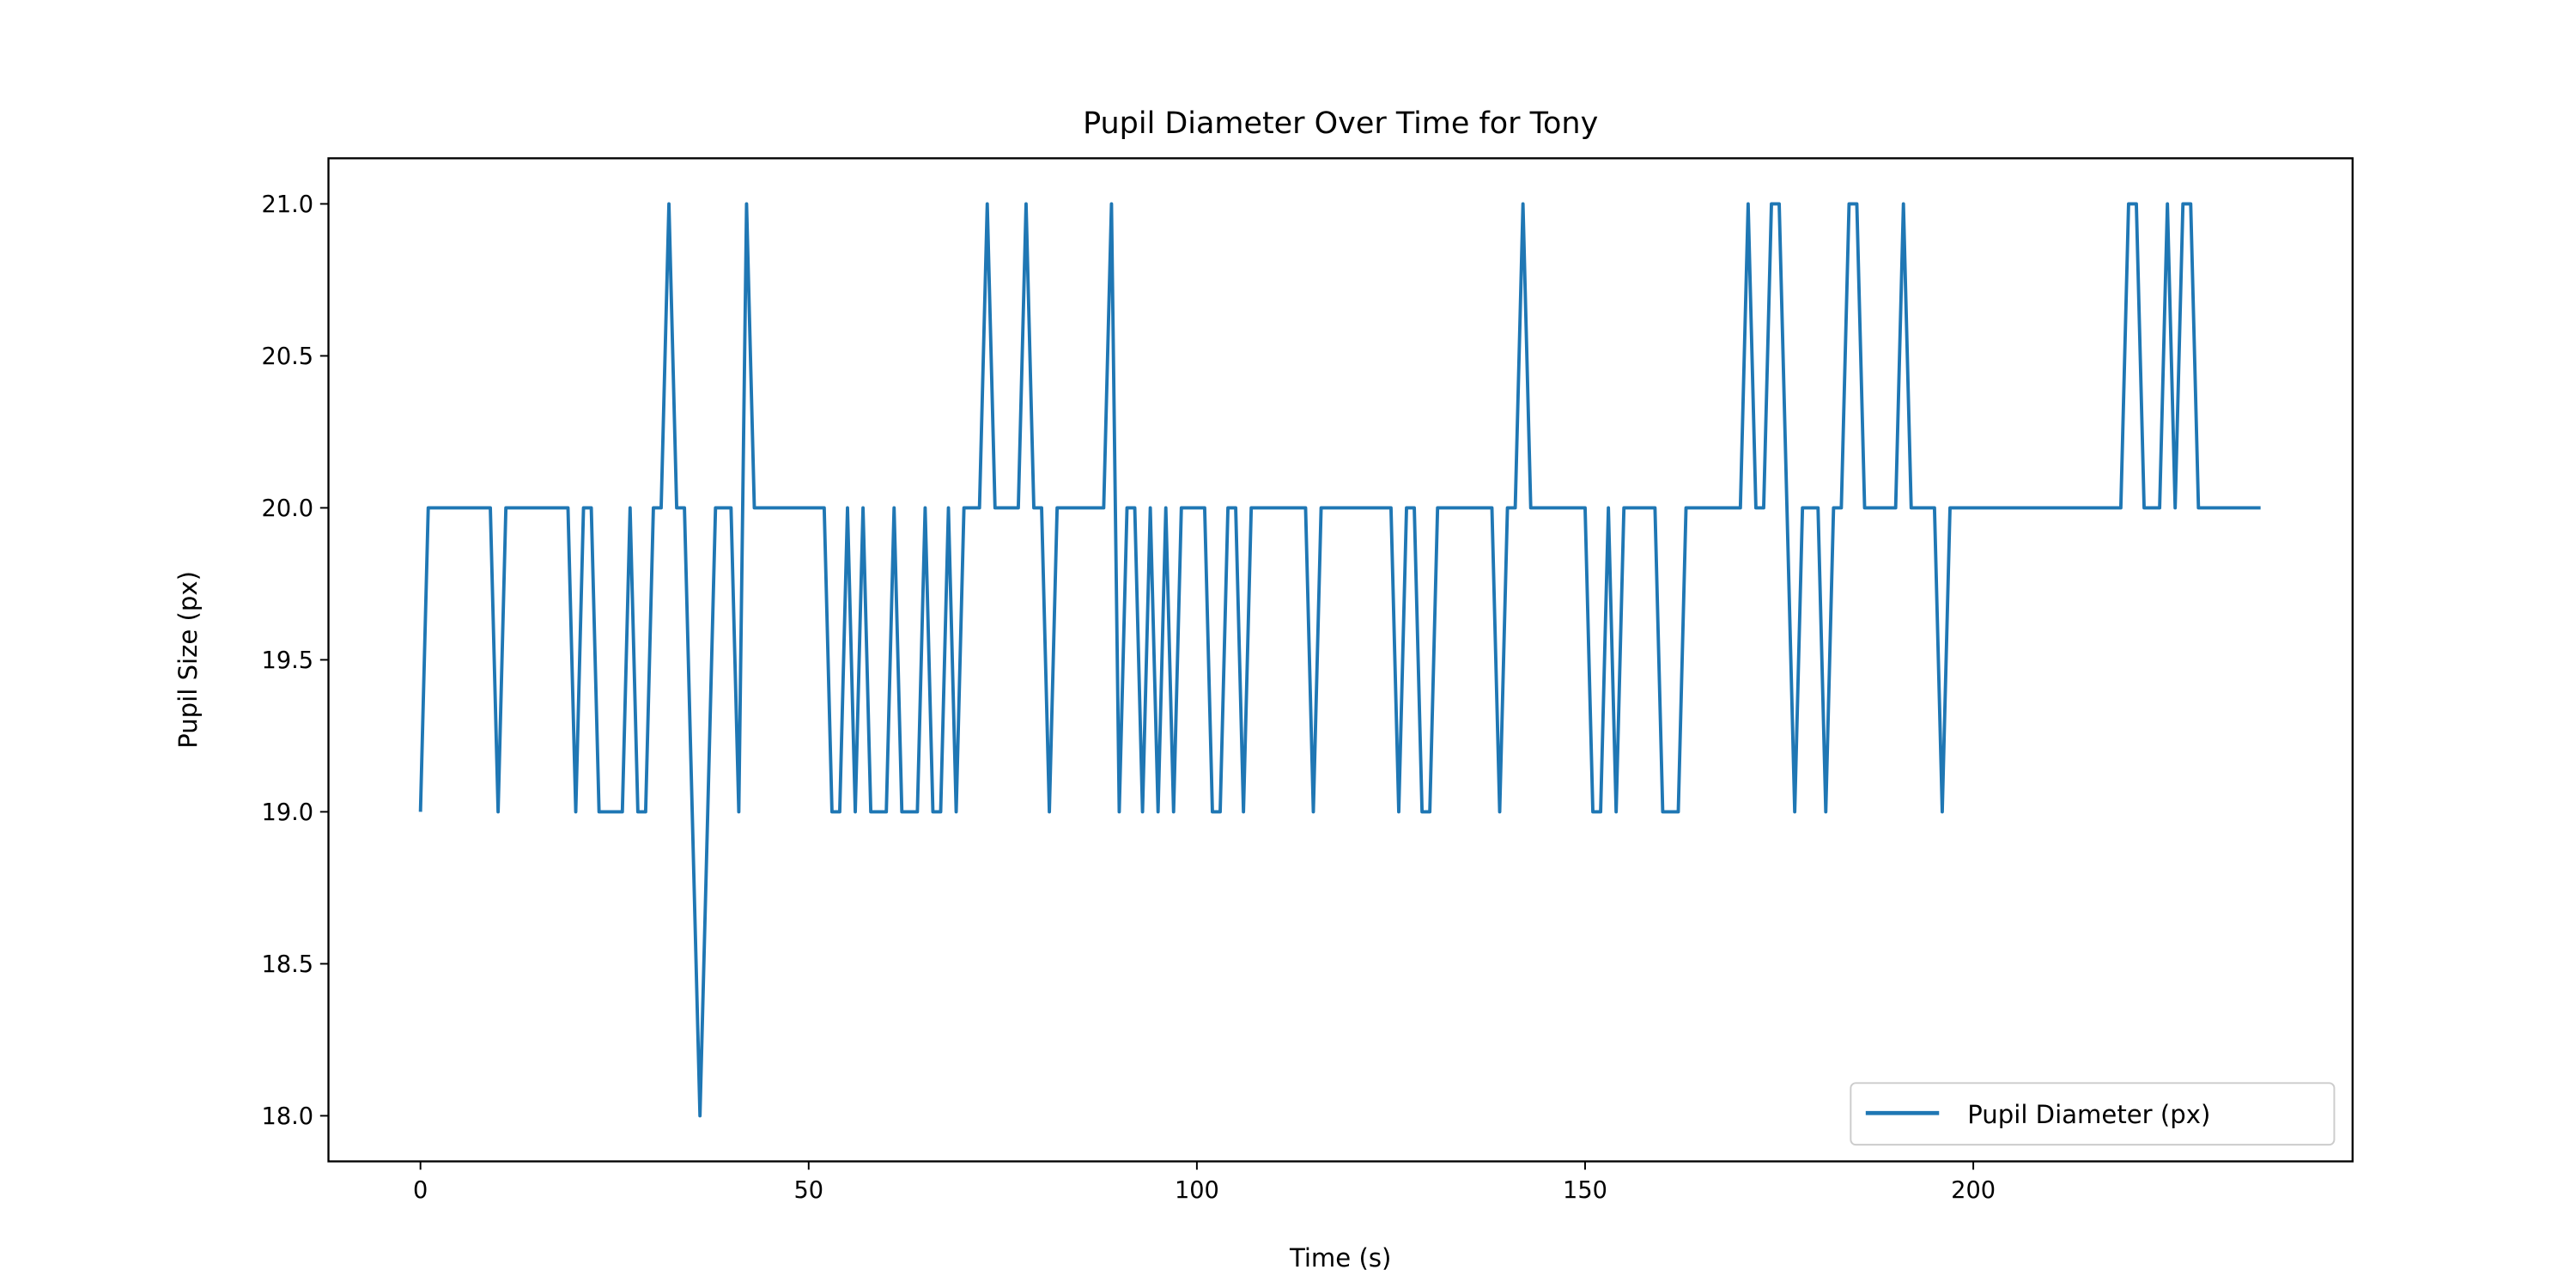 The image size is (2576, 1288). What do you see at coordinates (1341, 123) in the screenshot?
I see `chart-title: Pupil Diameter Over Time for Tony` at bounding box center [1341, 123].